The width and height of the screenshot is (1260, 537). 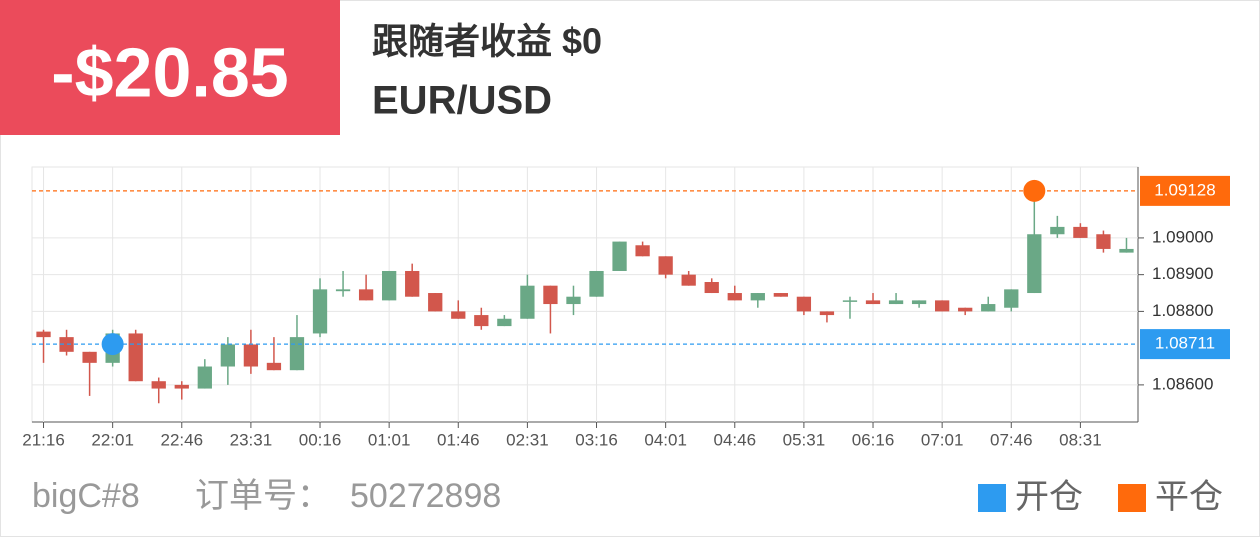 What do you see at coordinates (462, 101) in the screenshot?
I see `symbol: EUR/USD` at bounding box center [462, 101].